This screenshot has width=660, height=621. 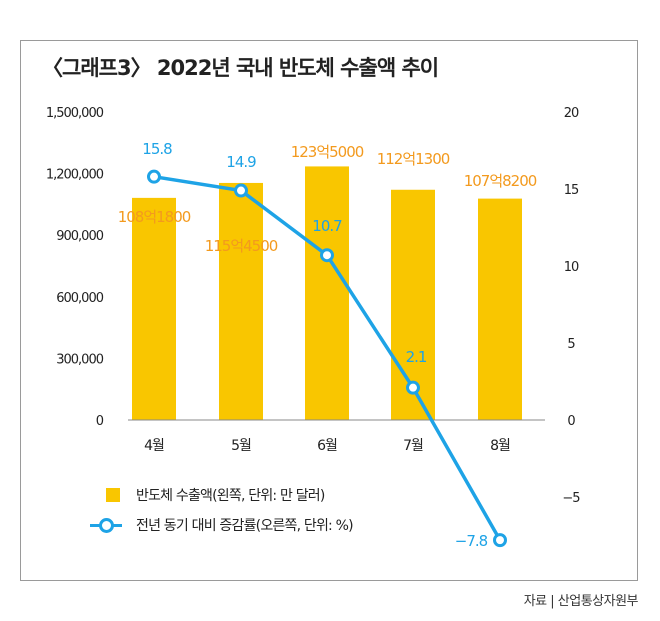 I want to click on legend-bar-swatch, so click(x=113, y=495).